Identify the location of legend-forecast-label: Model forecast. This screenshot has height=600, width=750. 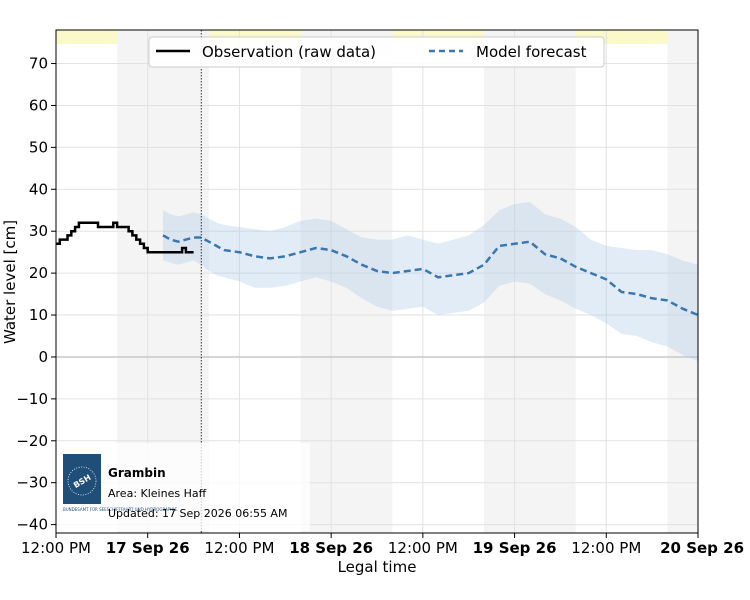
(531, 52).